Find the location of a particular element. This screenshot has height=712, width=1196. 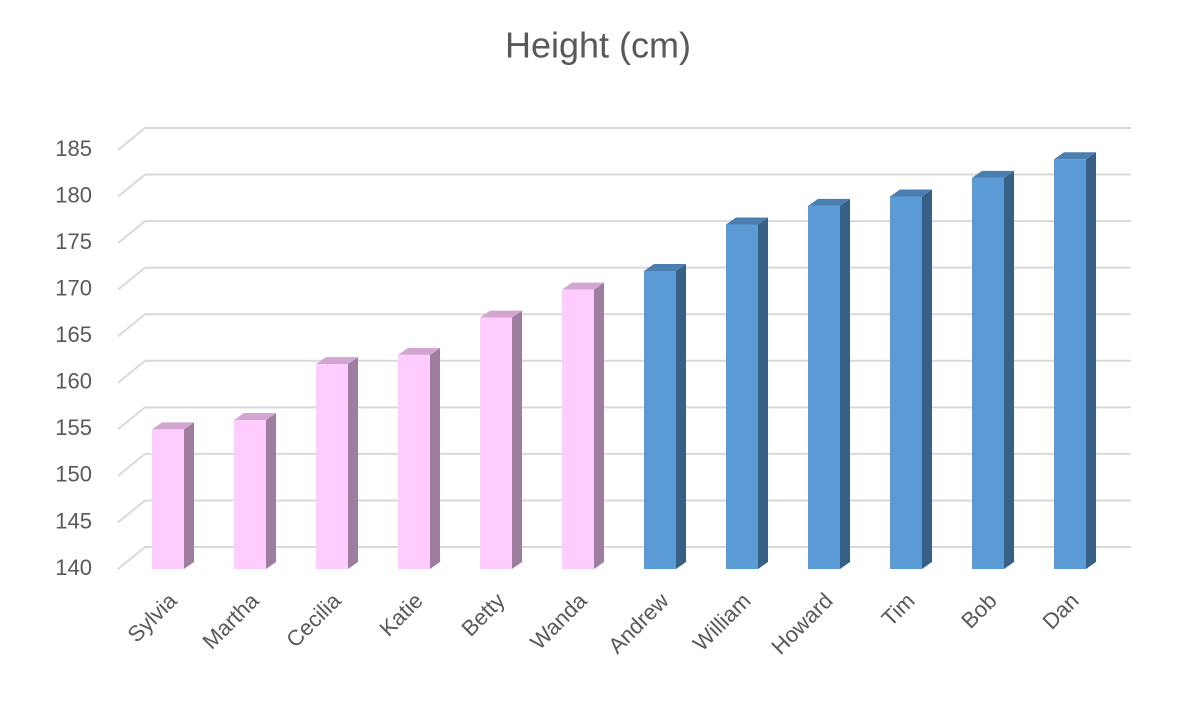

y-tick-label: 165 is located at coordinates (73, 334).